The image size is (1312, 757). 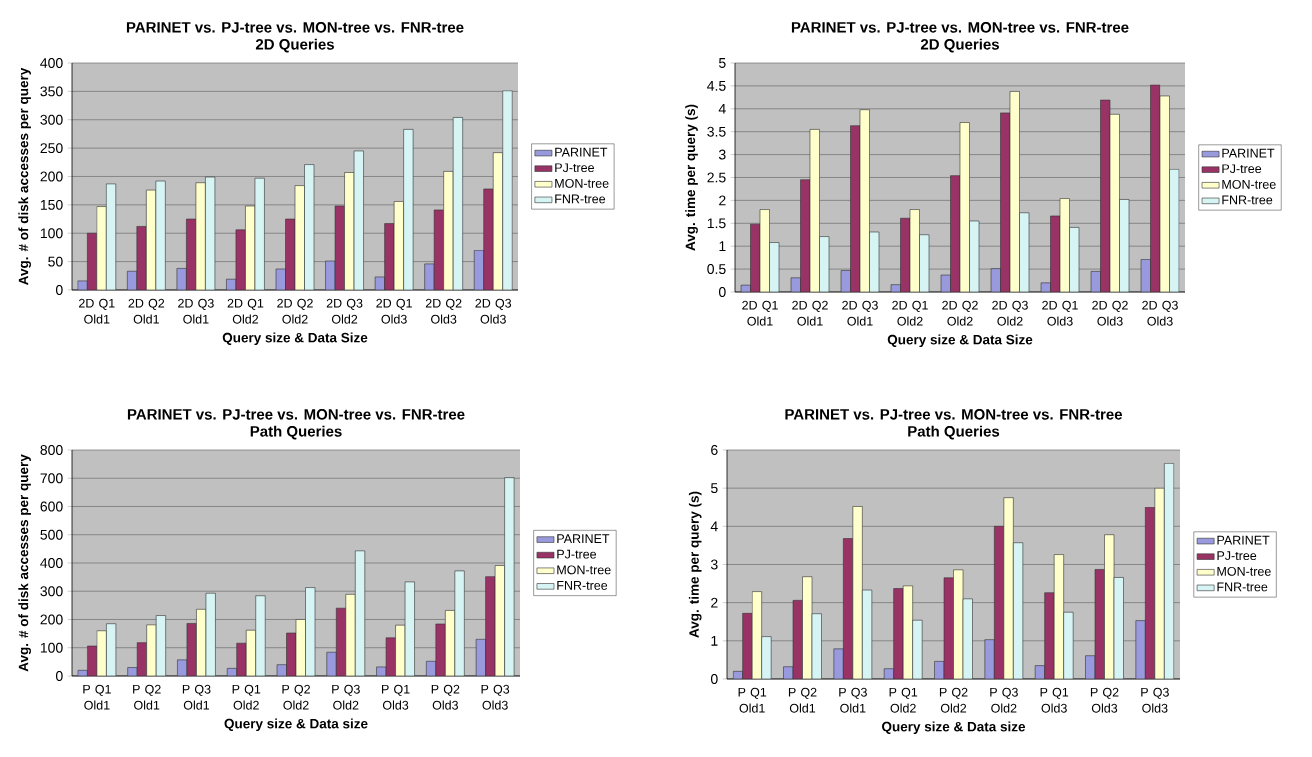 I want to click on y-tick-label: 250, so click(x=51, y=148).